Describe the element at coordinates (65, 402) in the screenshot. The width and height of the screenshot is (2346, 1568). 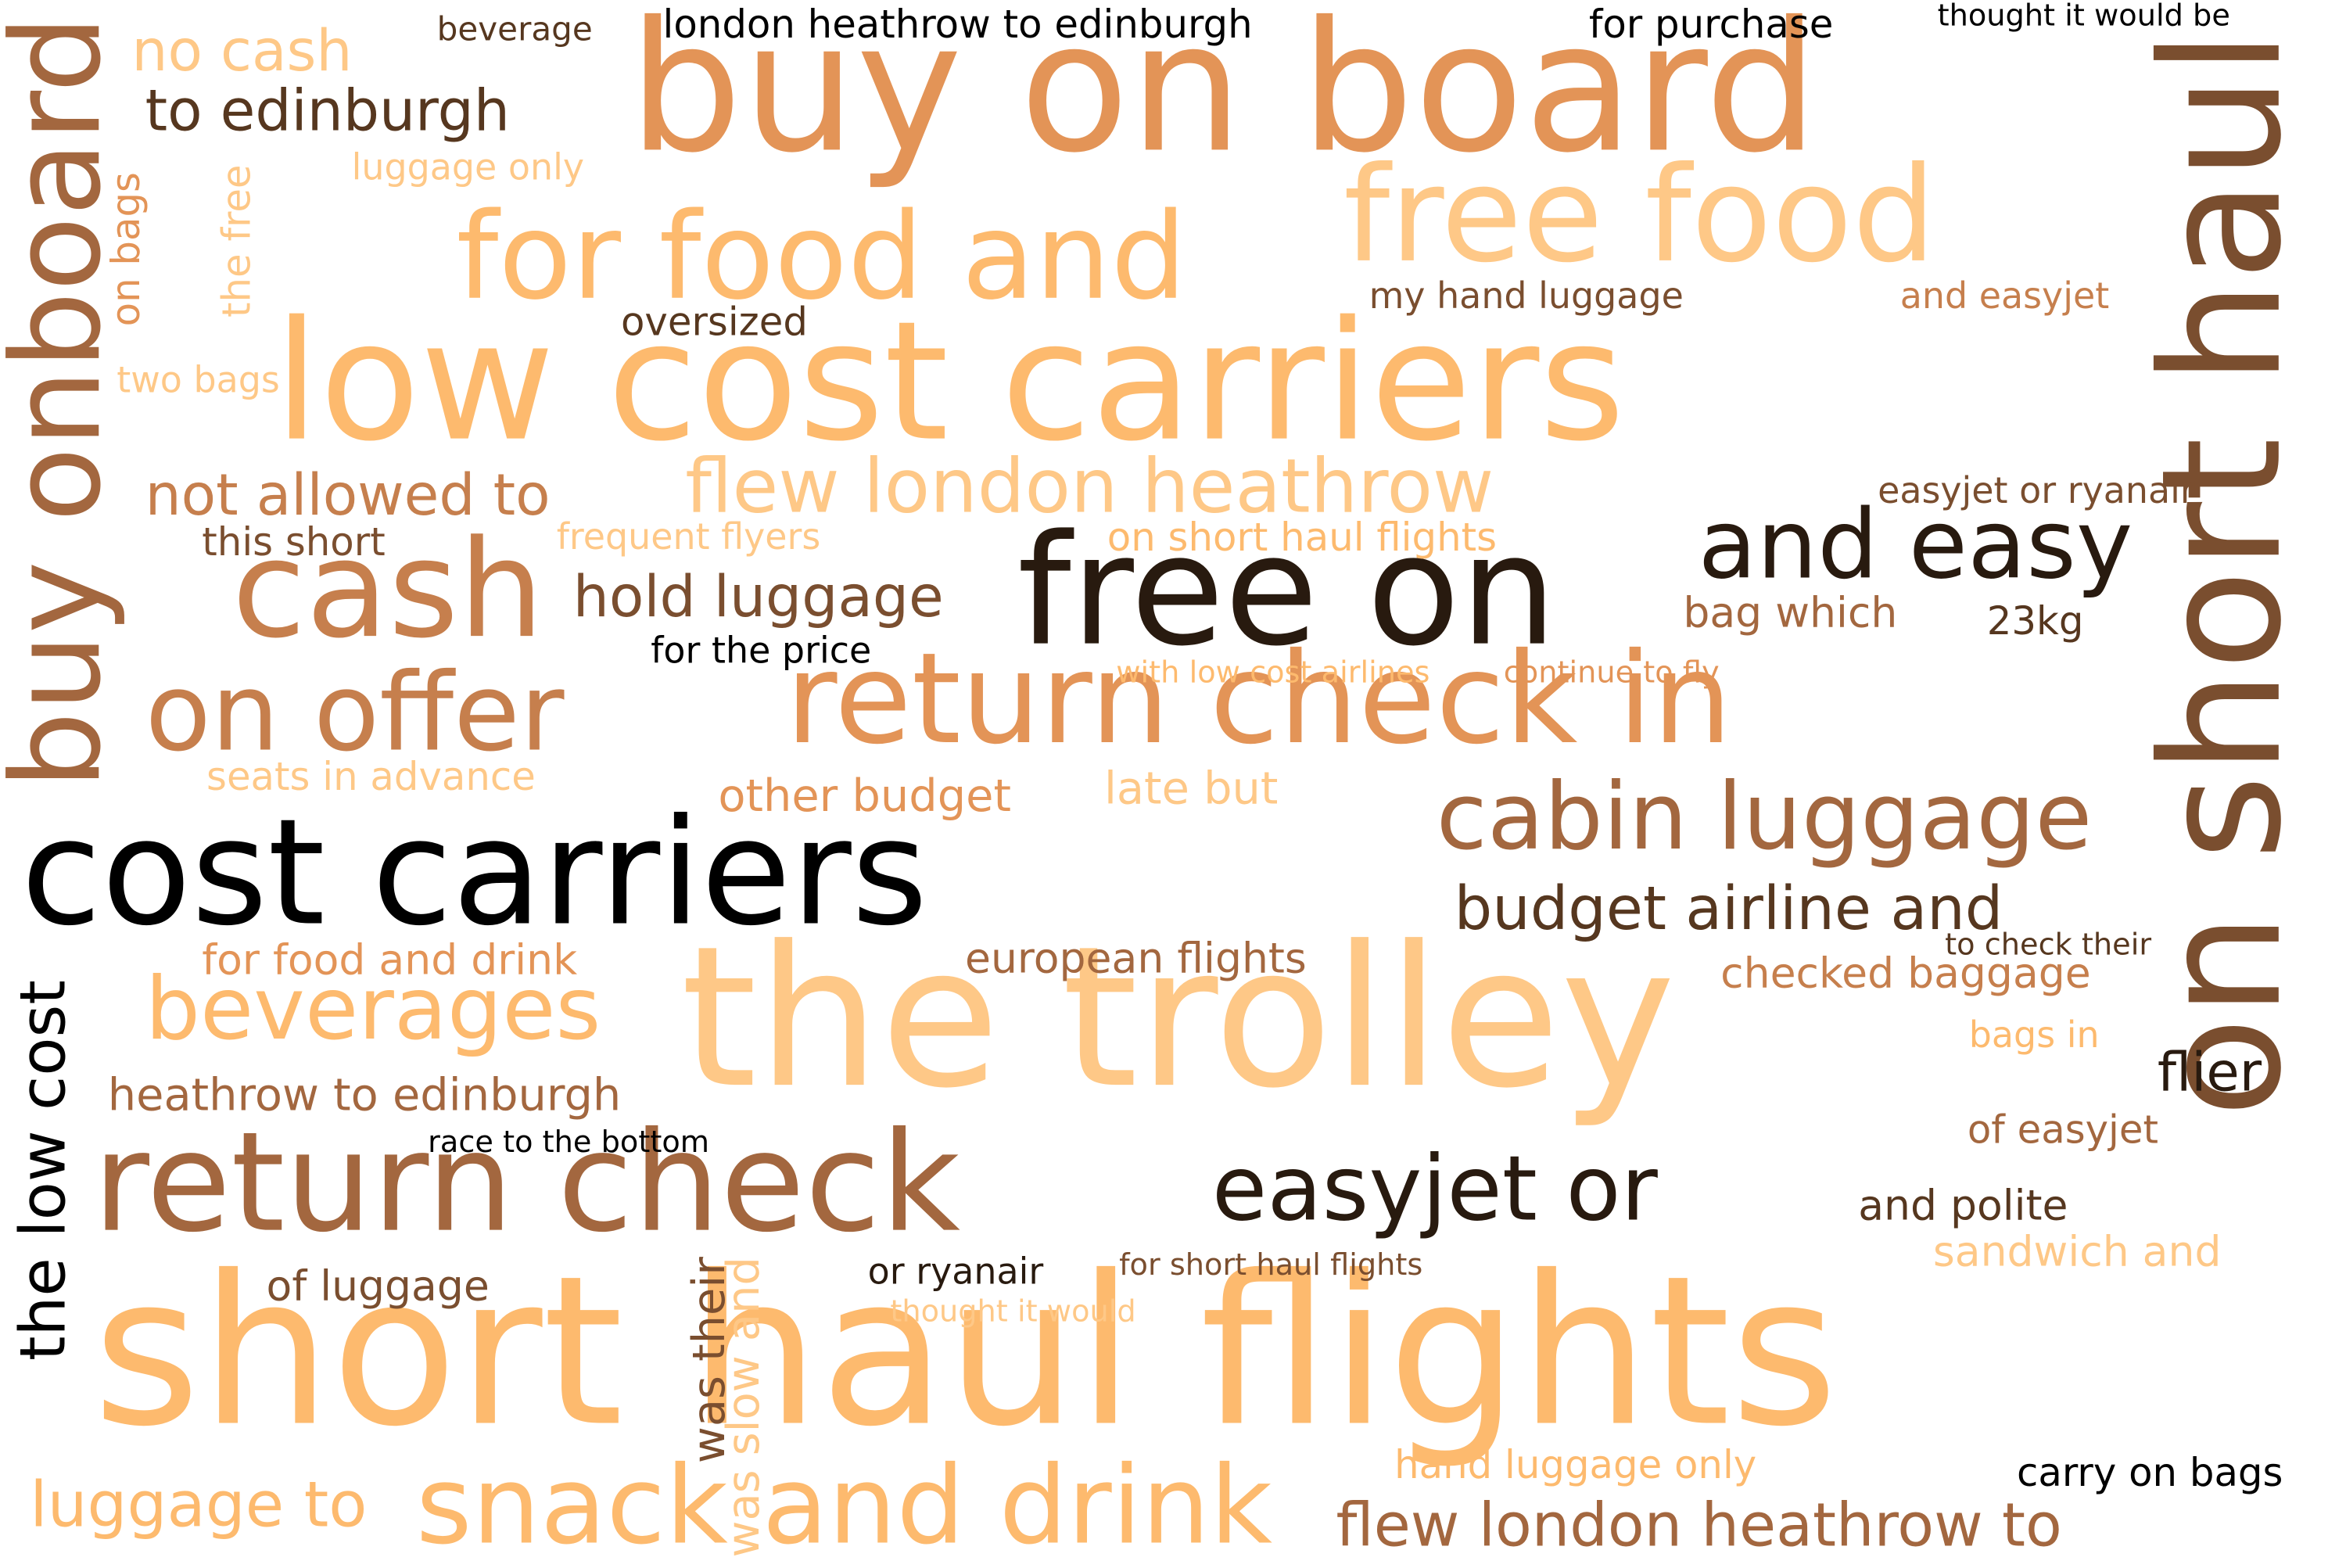
I see `word-cloud-word: buy onboard` at that location.